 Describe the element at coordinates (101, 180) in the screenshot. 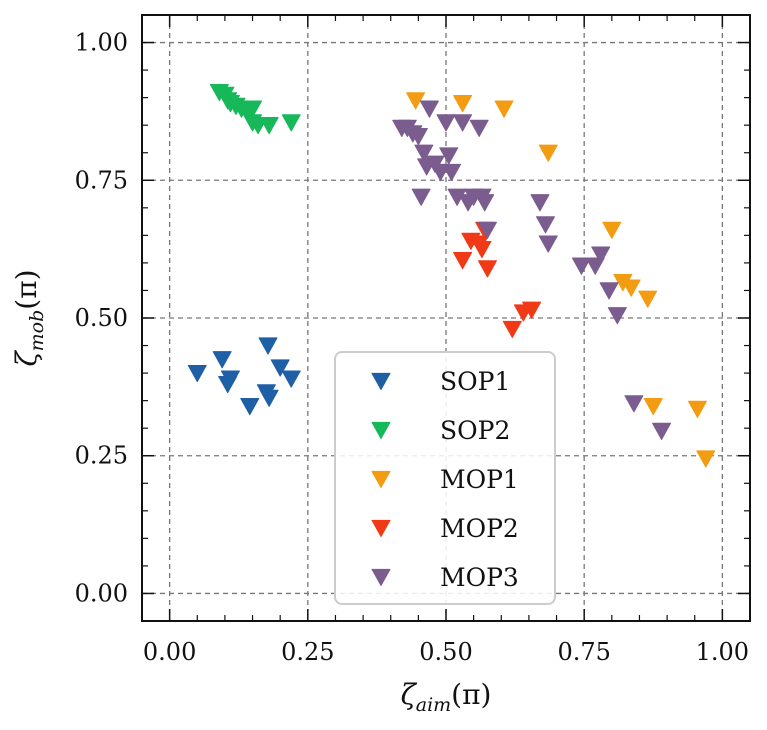

I see `y-tick-label: 0.75` at that location.